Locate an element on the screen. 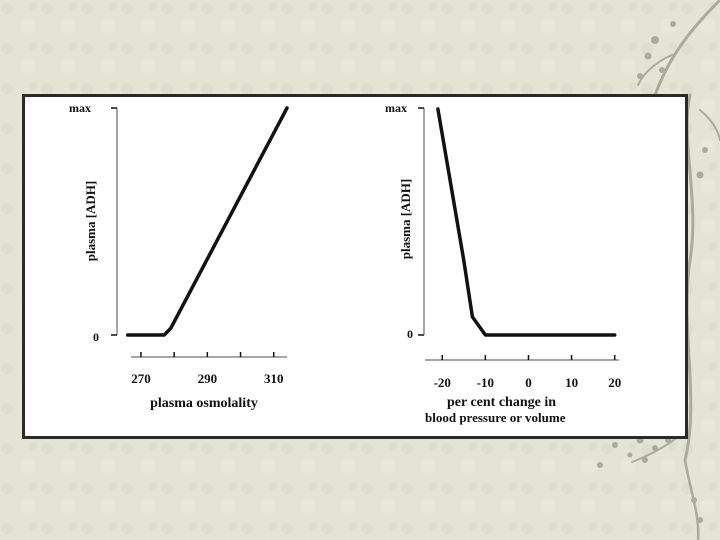 The image size is (720, 540). x-tick-label: 20 is located at coordinates (614, 382).